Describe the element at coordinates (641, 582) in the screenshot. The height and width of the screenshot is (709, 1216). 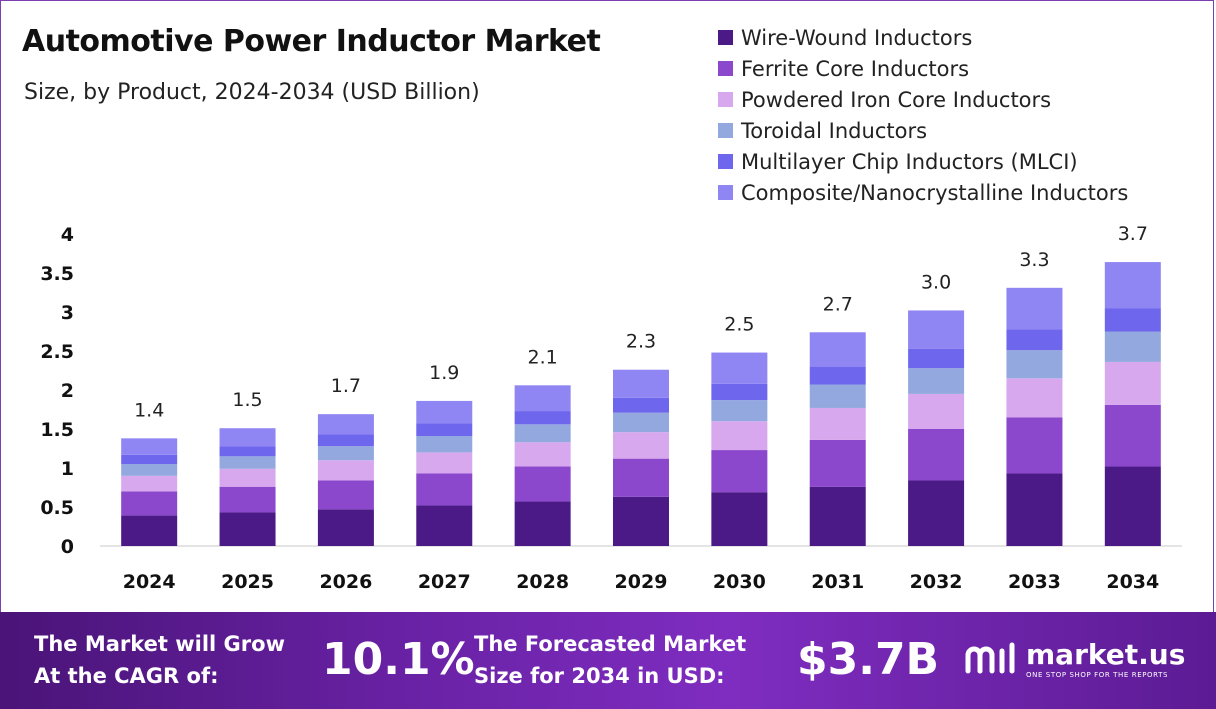
I see `x-tick-label: 2029` at that location.